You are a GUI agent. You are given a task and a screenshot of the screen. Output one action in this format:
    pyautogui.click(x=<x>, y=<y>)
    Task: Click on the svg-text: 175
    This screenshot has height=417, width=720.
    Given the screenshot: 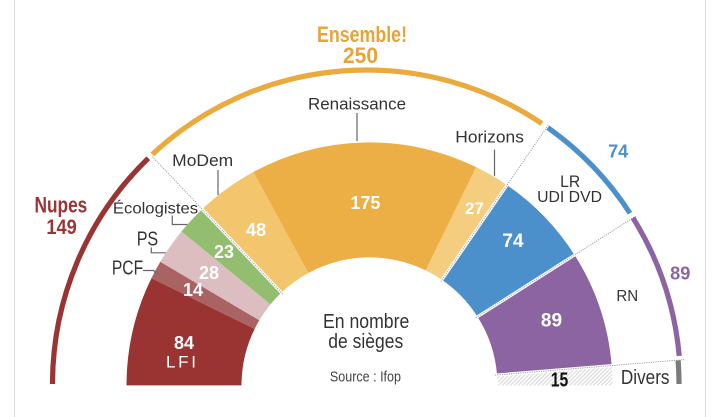 What is the action you would take?
    pyautogui.click(x=365, y=203)
    